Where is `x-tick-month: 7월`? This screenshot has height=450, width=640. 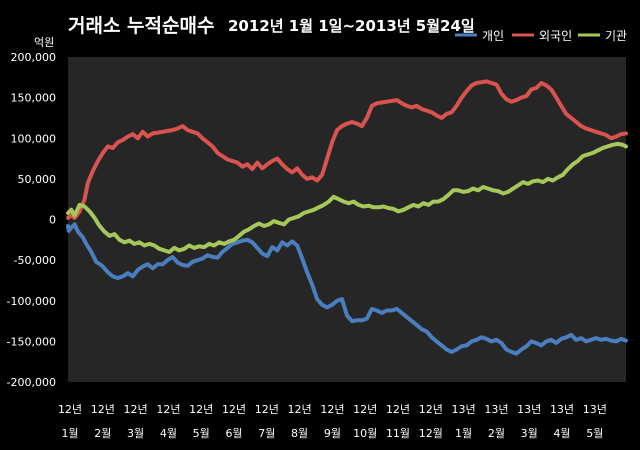 x-tick-month: 7월 is located at coordinates (266, 433).